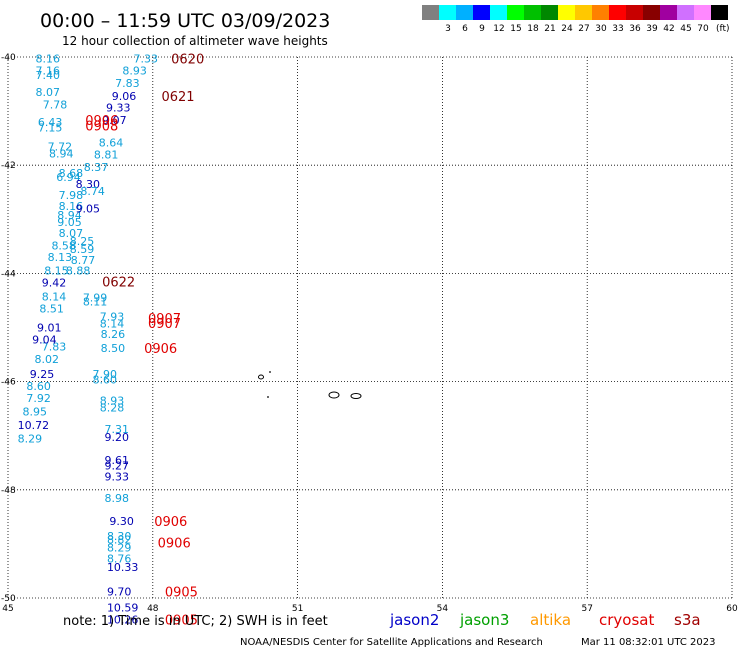  What do you see at coordinates (82, 241) in the screenshot?
I see `wave-height-label: 8.25` at bounding box center [82, 241].